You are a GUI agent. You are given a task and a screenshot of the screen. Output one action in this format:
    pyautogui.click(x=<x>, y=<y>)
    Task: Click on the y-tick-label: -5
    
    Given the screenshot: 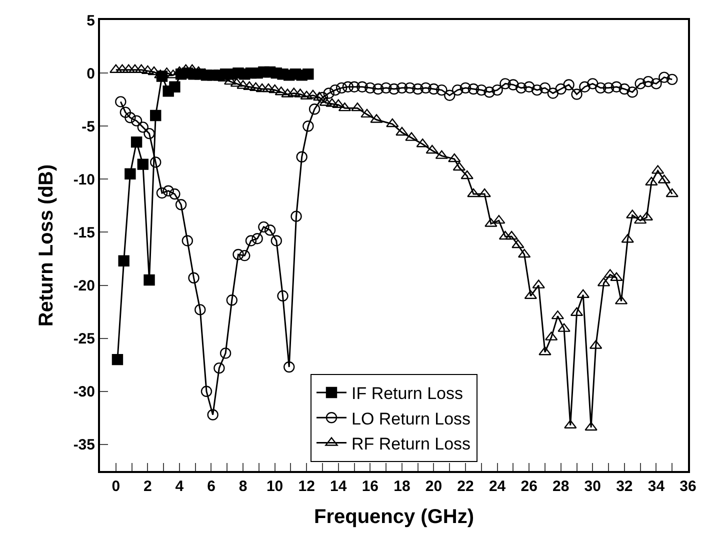 What is the action you would take?
    pyautogui.click(x=88, y=127)
    